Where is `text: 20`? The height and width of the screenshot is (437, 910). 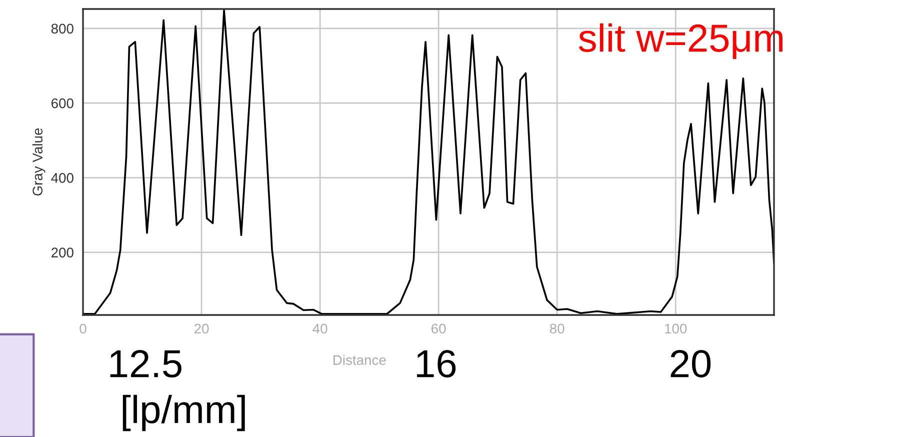 text: 20 is located at coordinates (690, 364).